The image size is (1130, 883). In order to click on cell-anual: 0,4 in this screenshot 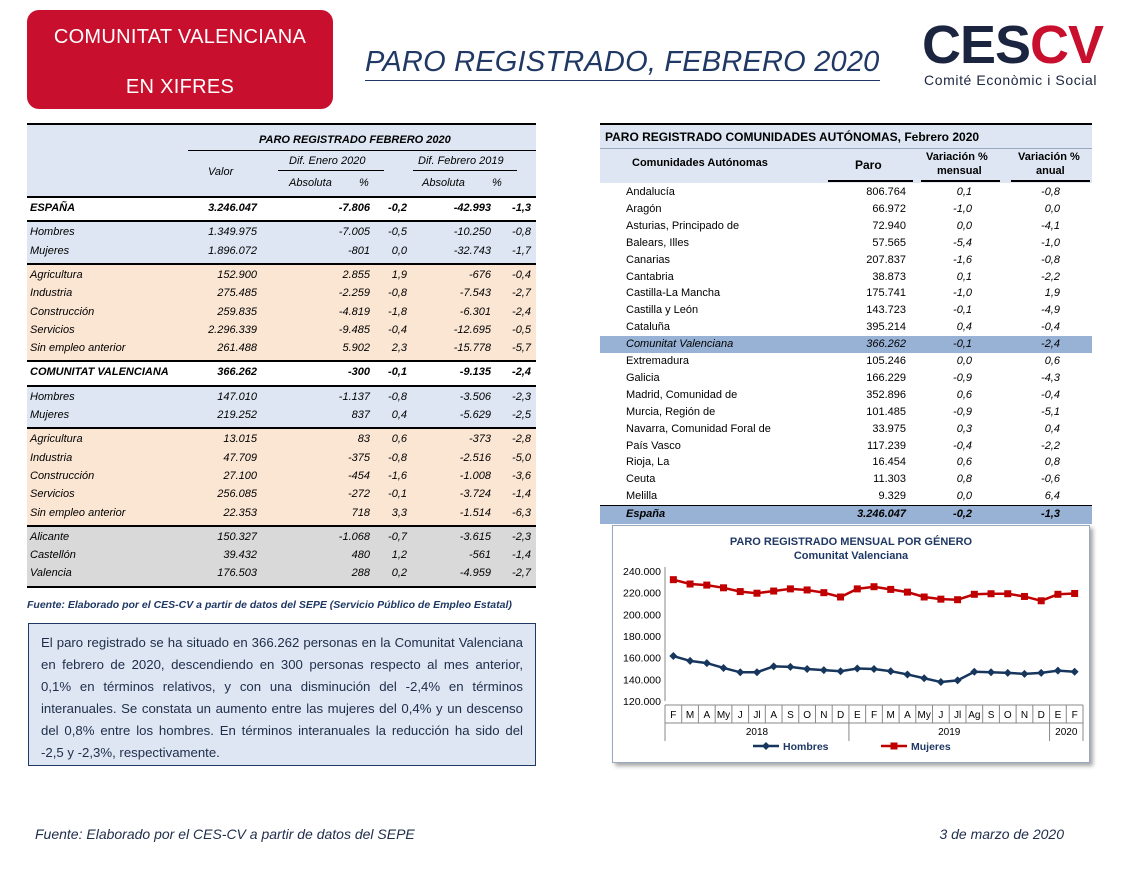, I will do `click(1052, 428)`.